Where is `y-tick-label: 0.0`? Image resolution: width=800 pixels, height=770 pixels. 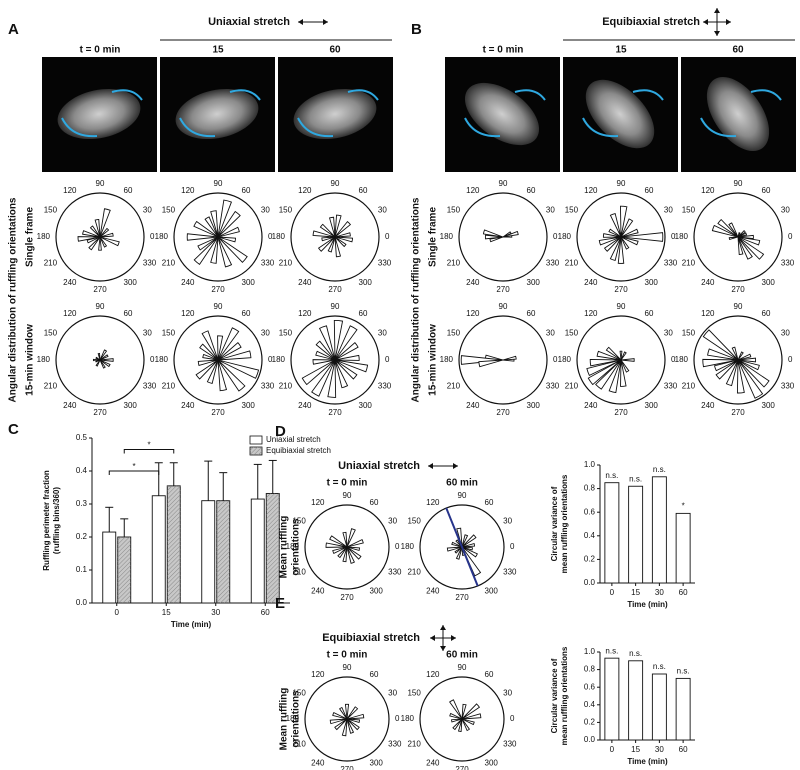 y-tick-label: 0.0 is located at coordinates (82, 602).